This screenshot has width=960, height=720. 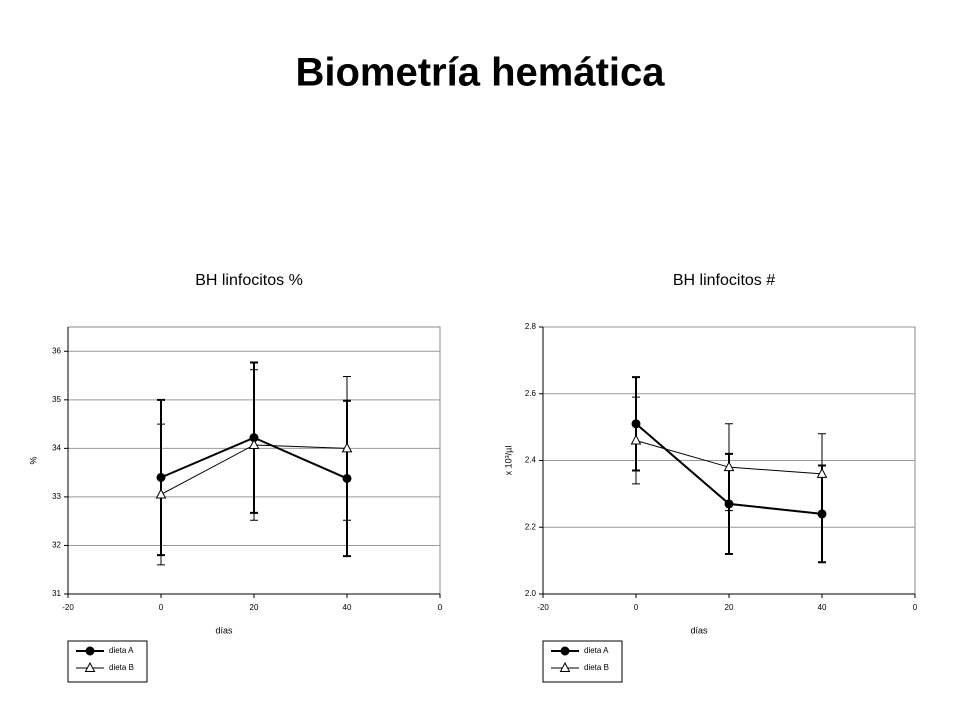 What do you see at coordinates (33, 460) in the screenshot?
I see `y-axis-label: %` at bounding box center [33, 460].